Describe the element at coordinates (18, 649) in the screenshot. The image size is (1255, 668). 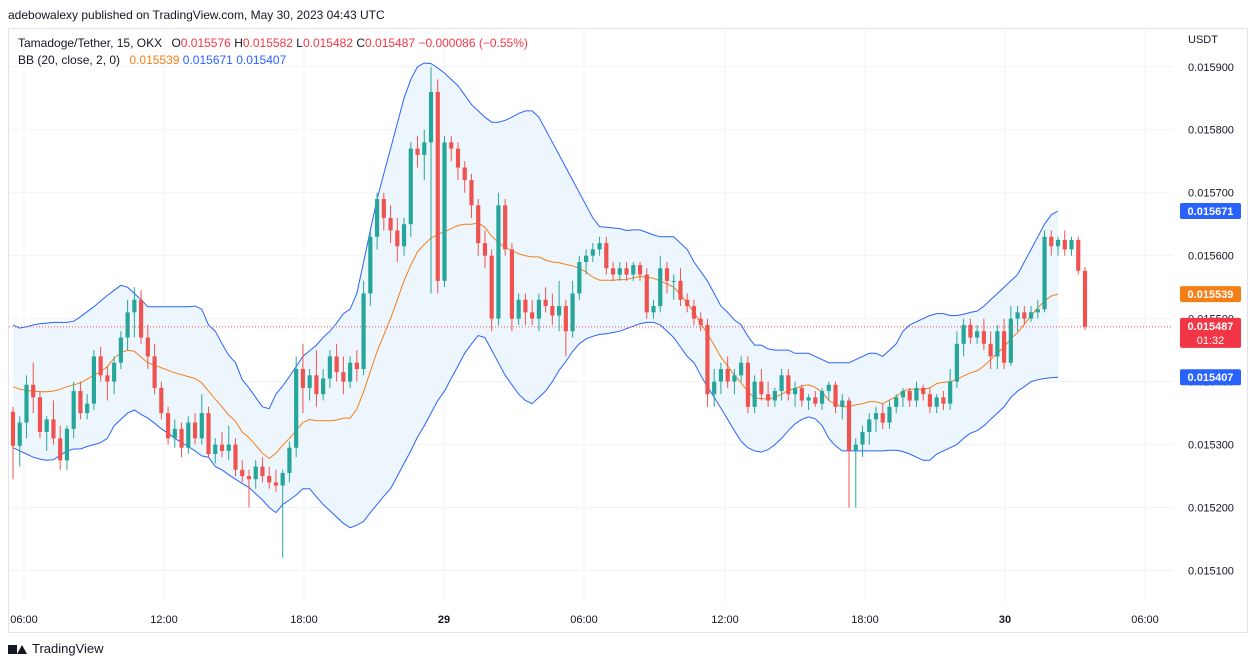
I see `tradingview-logo-icon` at that location.